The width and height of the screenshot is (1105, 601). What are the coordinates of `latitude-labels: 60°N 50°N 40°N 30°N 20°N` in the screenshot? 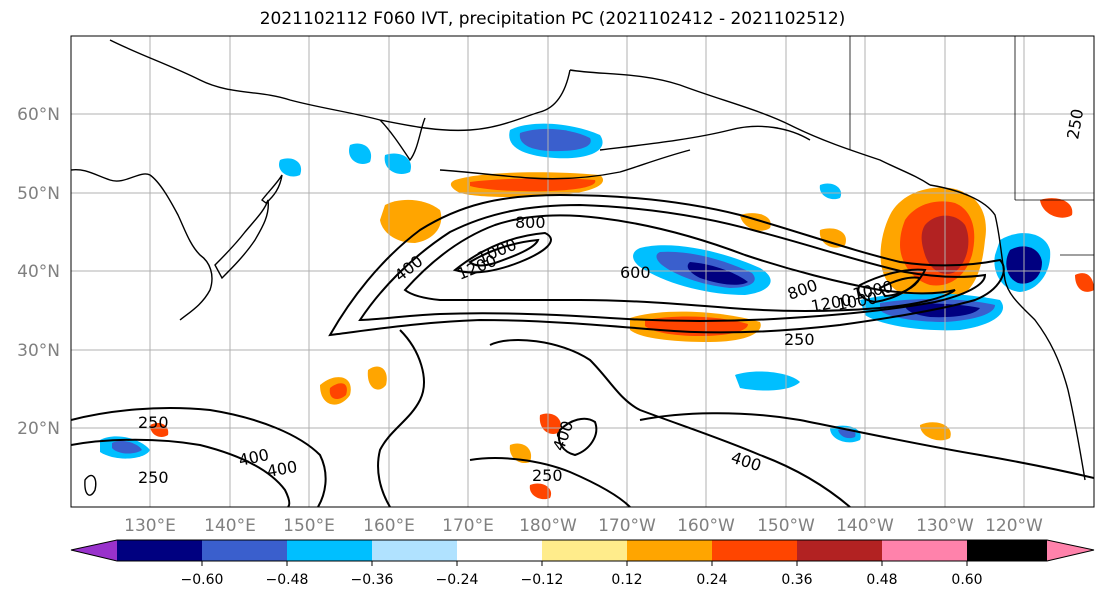 It's located at (38, 272).